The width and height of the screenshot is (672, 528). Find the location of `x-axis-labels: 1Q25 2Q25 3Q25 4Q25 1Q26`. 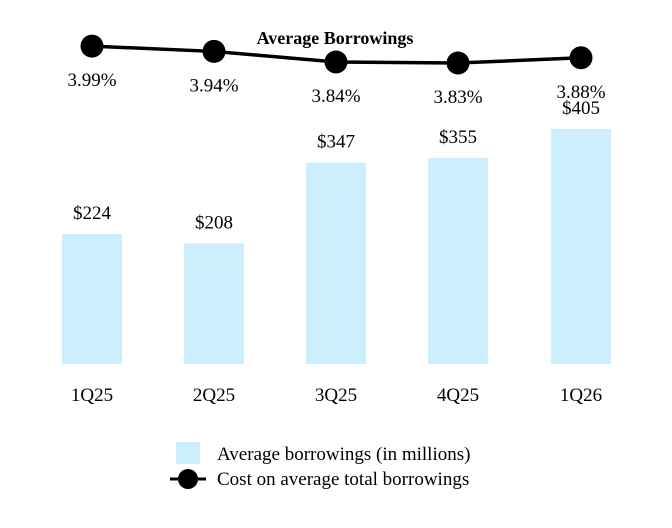

x-axis-labels: 1Q25 2Q25 3Q25 4Q25 1Q26 is located at coordinates (336, 395).